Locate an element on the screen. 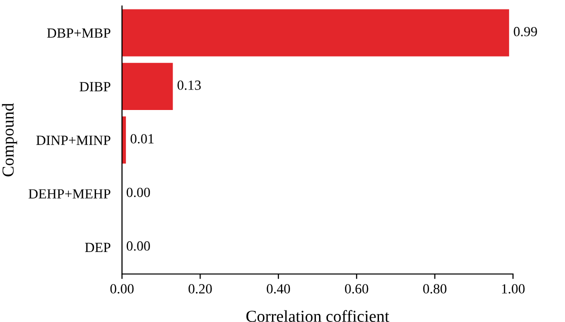 This screenshot has height=322, width=565. y-tick-label: DINP+MINP is located at coordinates (73, 140).